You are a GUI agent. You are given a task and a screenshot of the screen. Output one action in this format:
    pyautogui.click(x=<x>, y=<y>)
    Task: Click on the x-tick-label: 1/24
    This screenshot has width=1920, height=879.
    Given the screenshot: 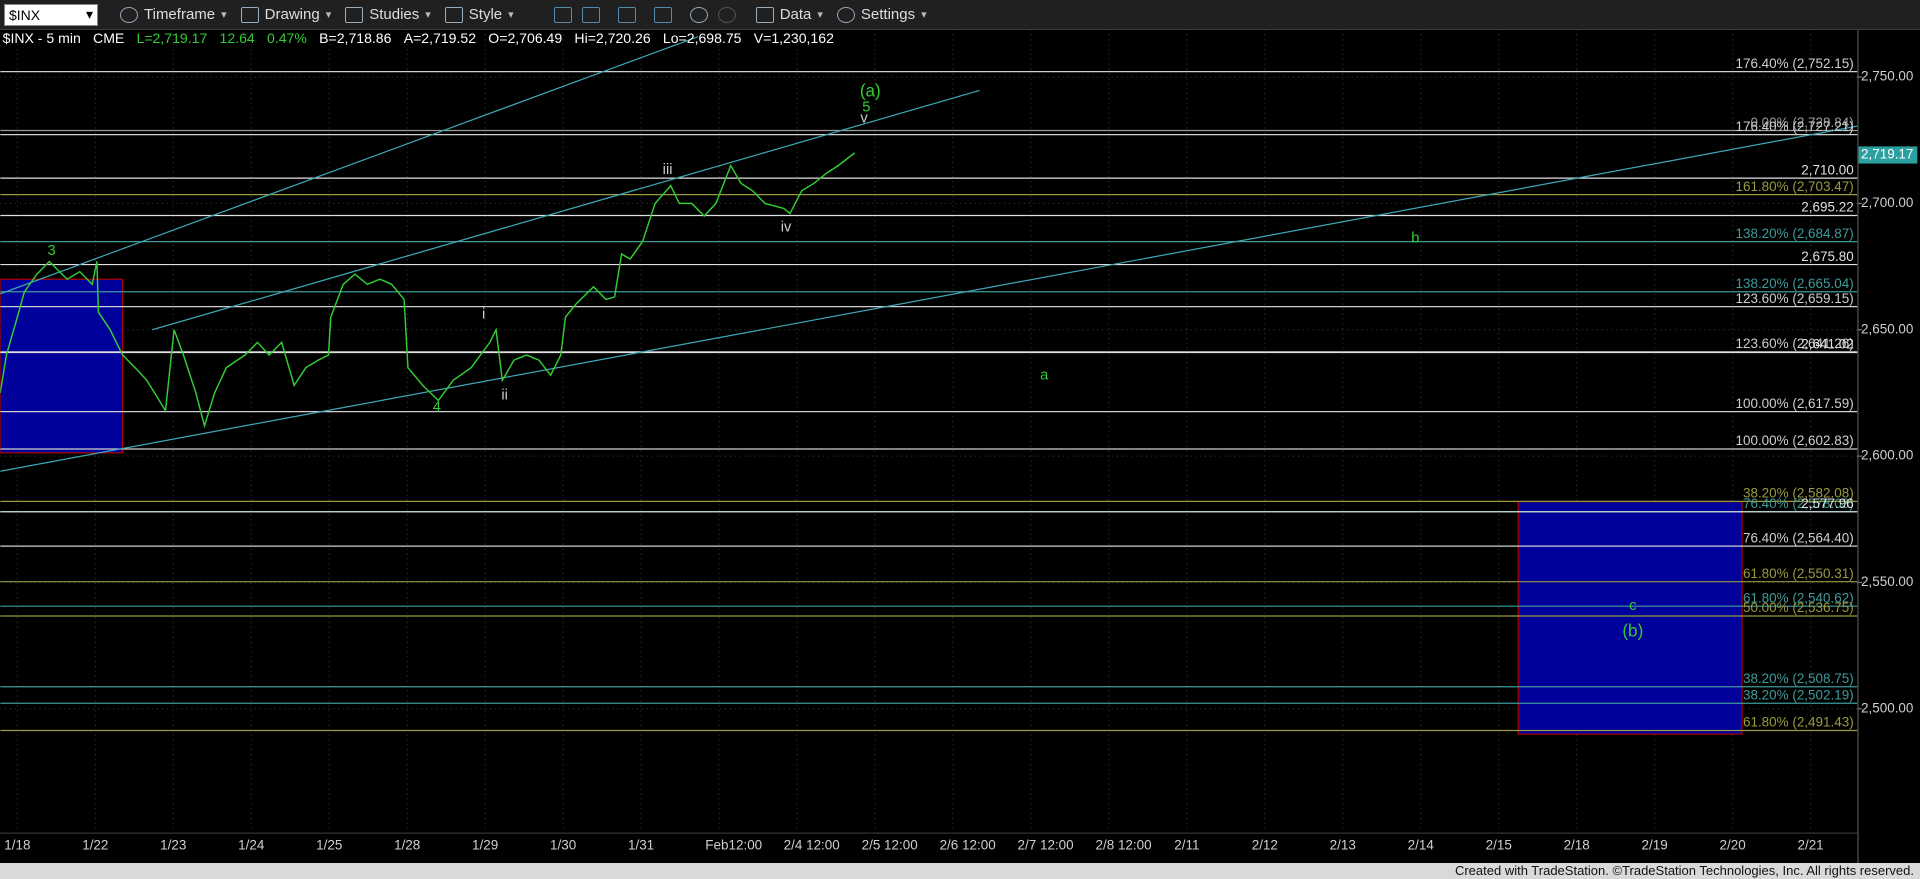 What is the action you would take?
    pyautogui.click(x=251, y=845)
    